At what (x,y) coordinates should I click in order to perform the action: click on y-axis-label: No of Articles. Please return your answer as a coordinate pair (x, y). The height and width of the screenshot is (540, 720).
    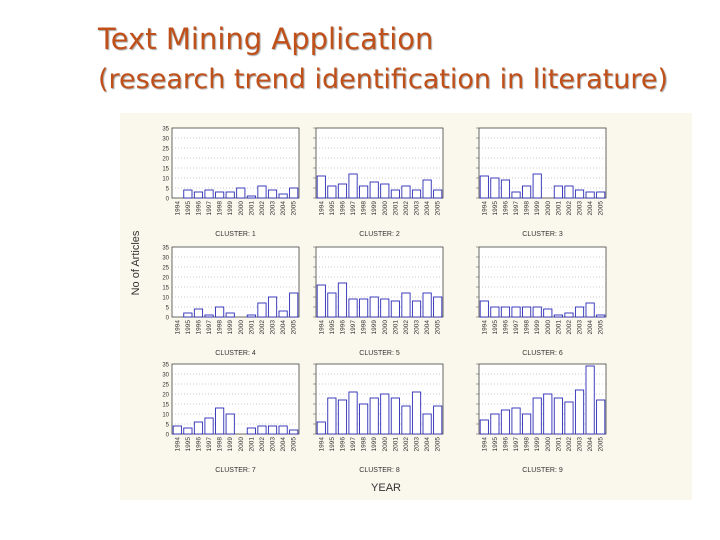
    Looking at the image, I should click on (136, 262).